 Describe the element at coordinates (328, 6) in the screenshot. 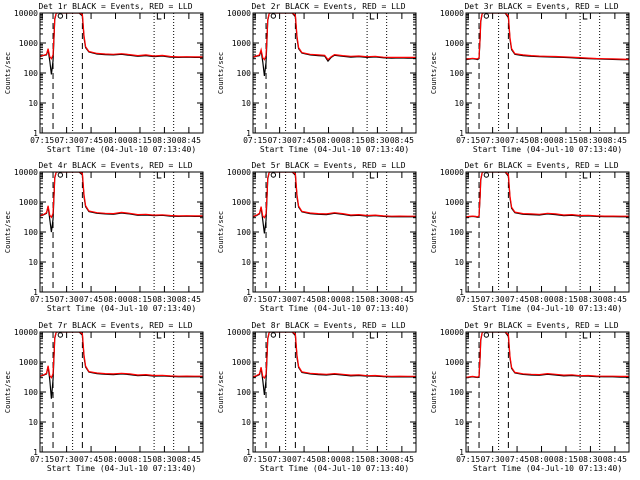

I see `panel-title: Det 2r BLACK = Events, RED = LLD` at that location.